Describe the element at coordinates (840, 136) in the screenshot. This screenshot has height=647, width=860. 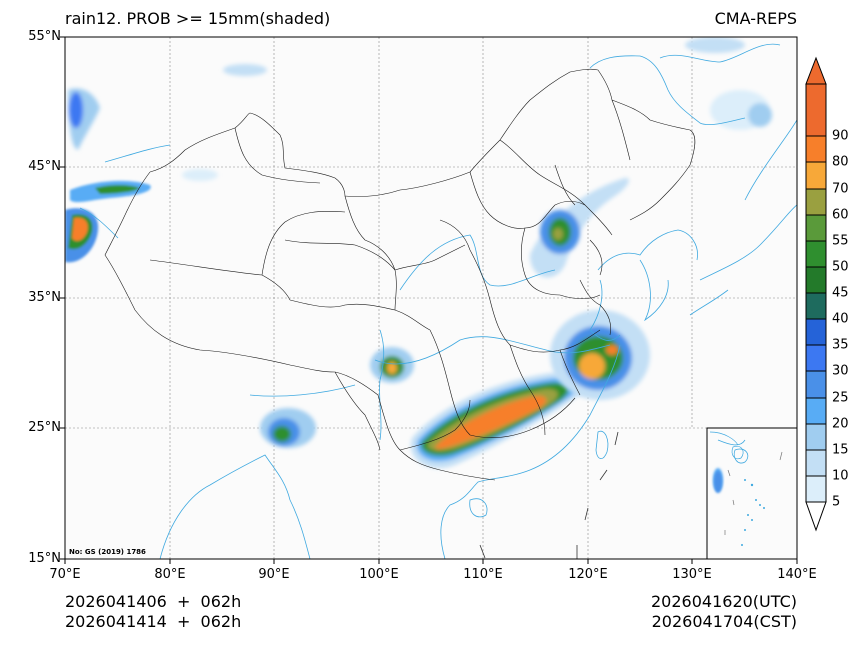
I see `colorbar-label: 90` at that location.